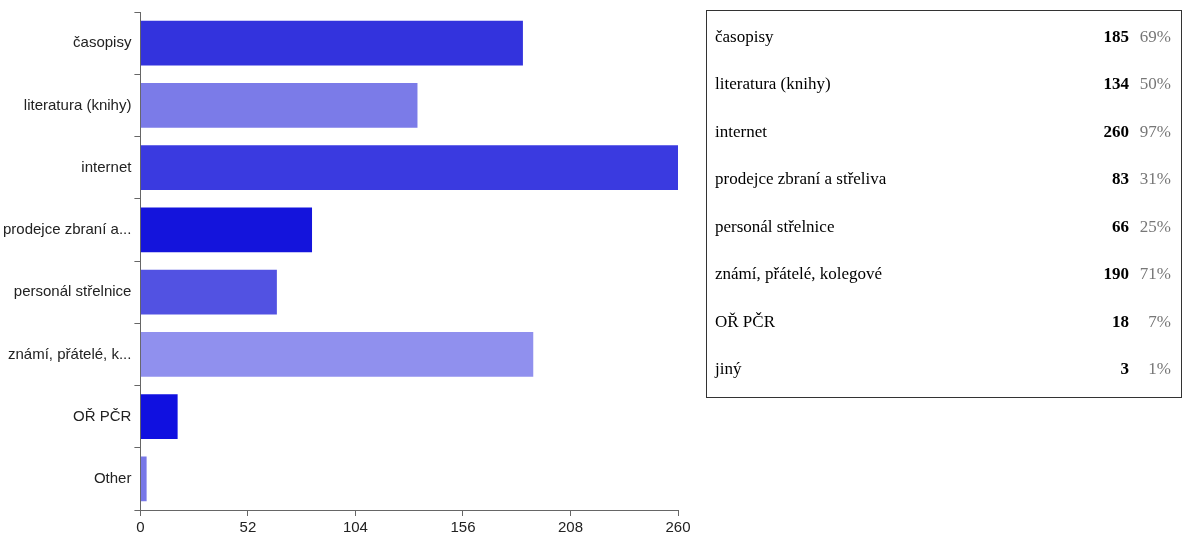 The height and width of the screenshot is (542, 1183). Describe the element at coordinates (248, 527) in the screenshot. I see `x-tick-label: 52` at that location.